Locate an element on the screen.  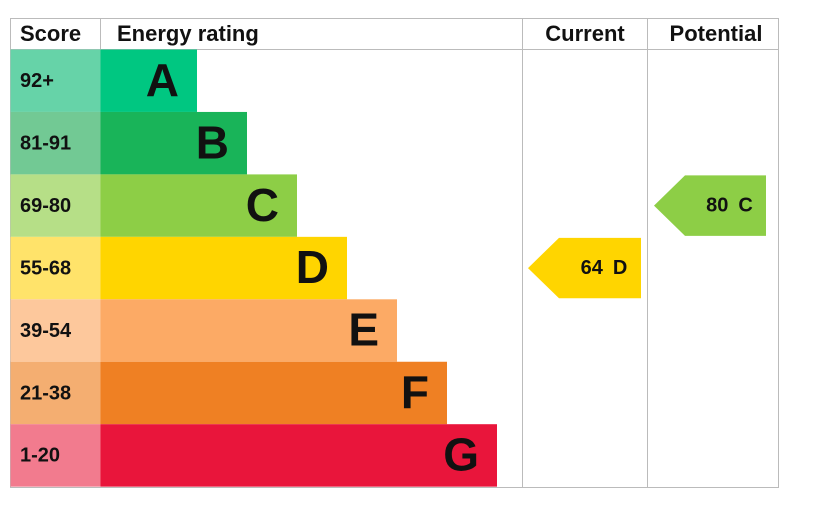
score-range: 92+ is located at coordinates (37, 81).